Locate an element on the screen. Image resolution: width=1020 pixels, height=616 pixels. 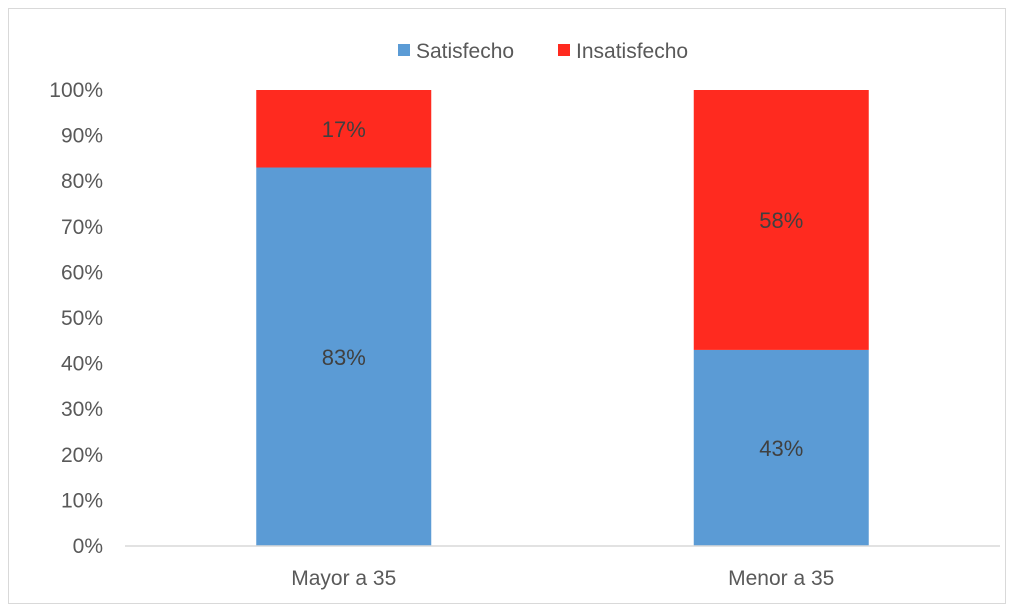
y-tick-label: 80% is located at coordinates (82, 181).